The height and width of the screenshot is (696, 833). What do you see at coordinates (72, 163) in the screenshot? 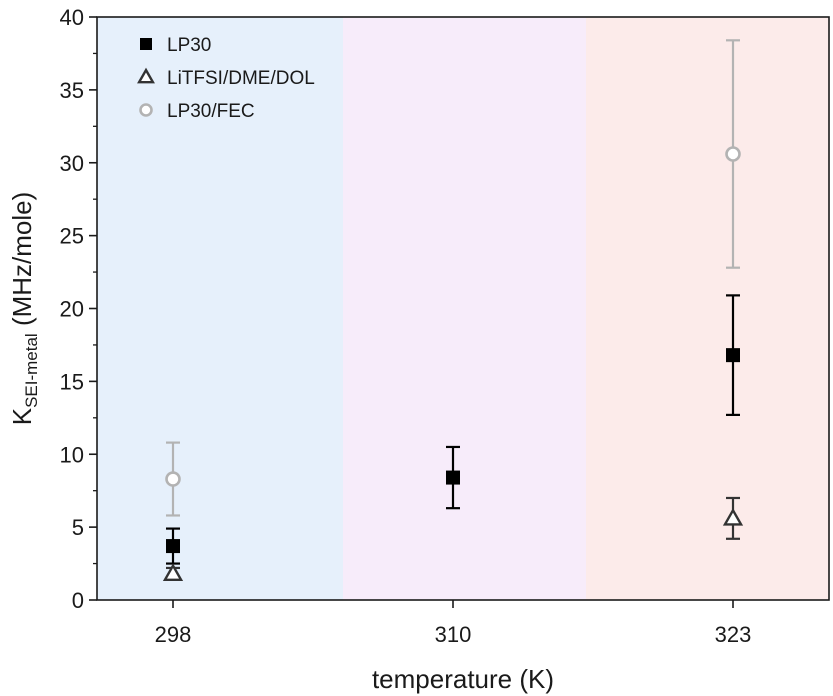
I see `y-tick-label-30: 30` at bounding box center [72, 163].